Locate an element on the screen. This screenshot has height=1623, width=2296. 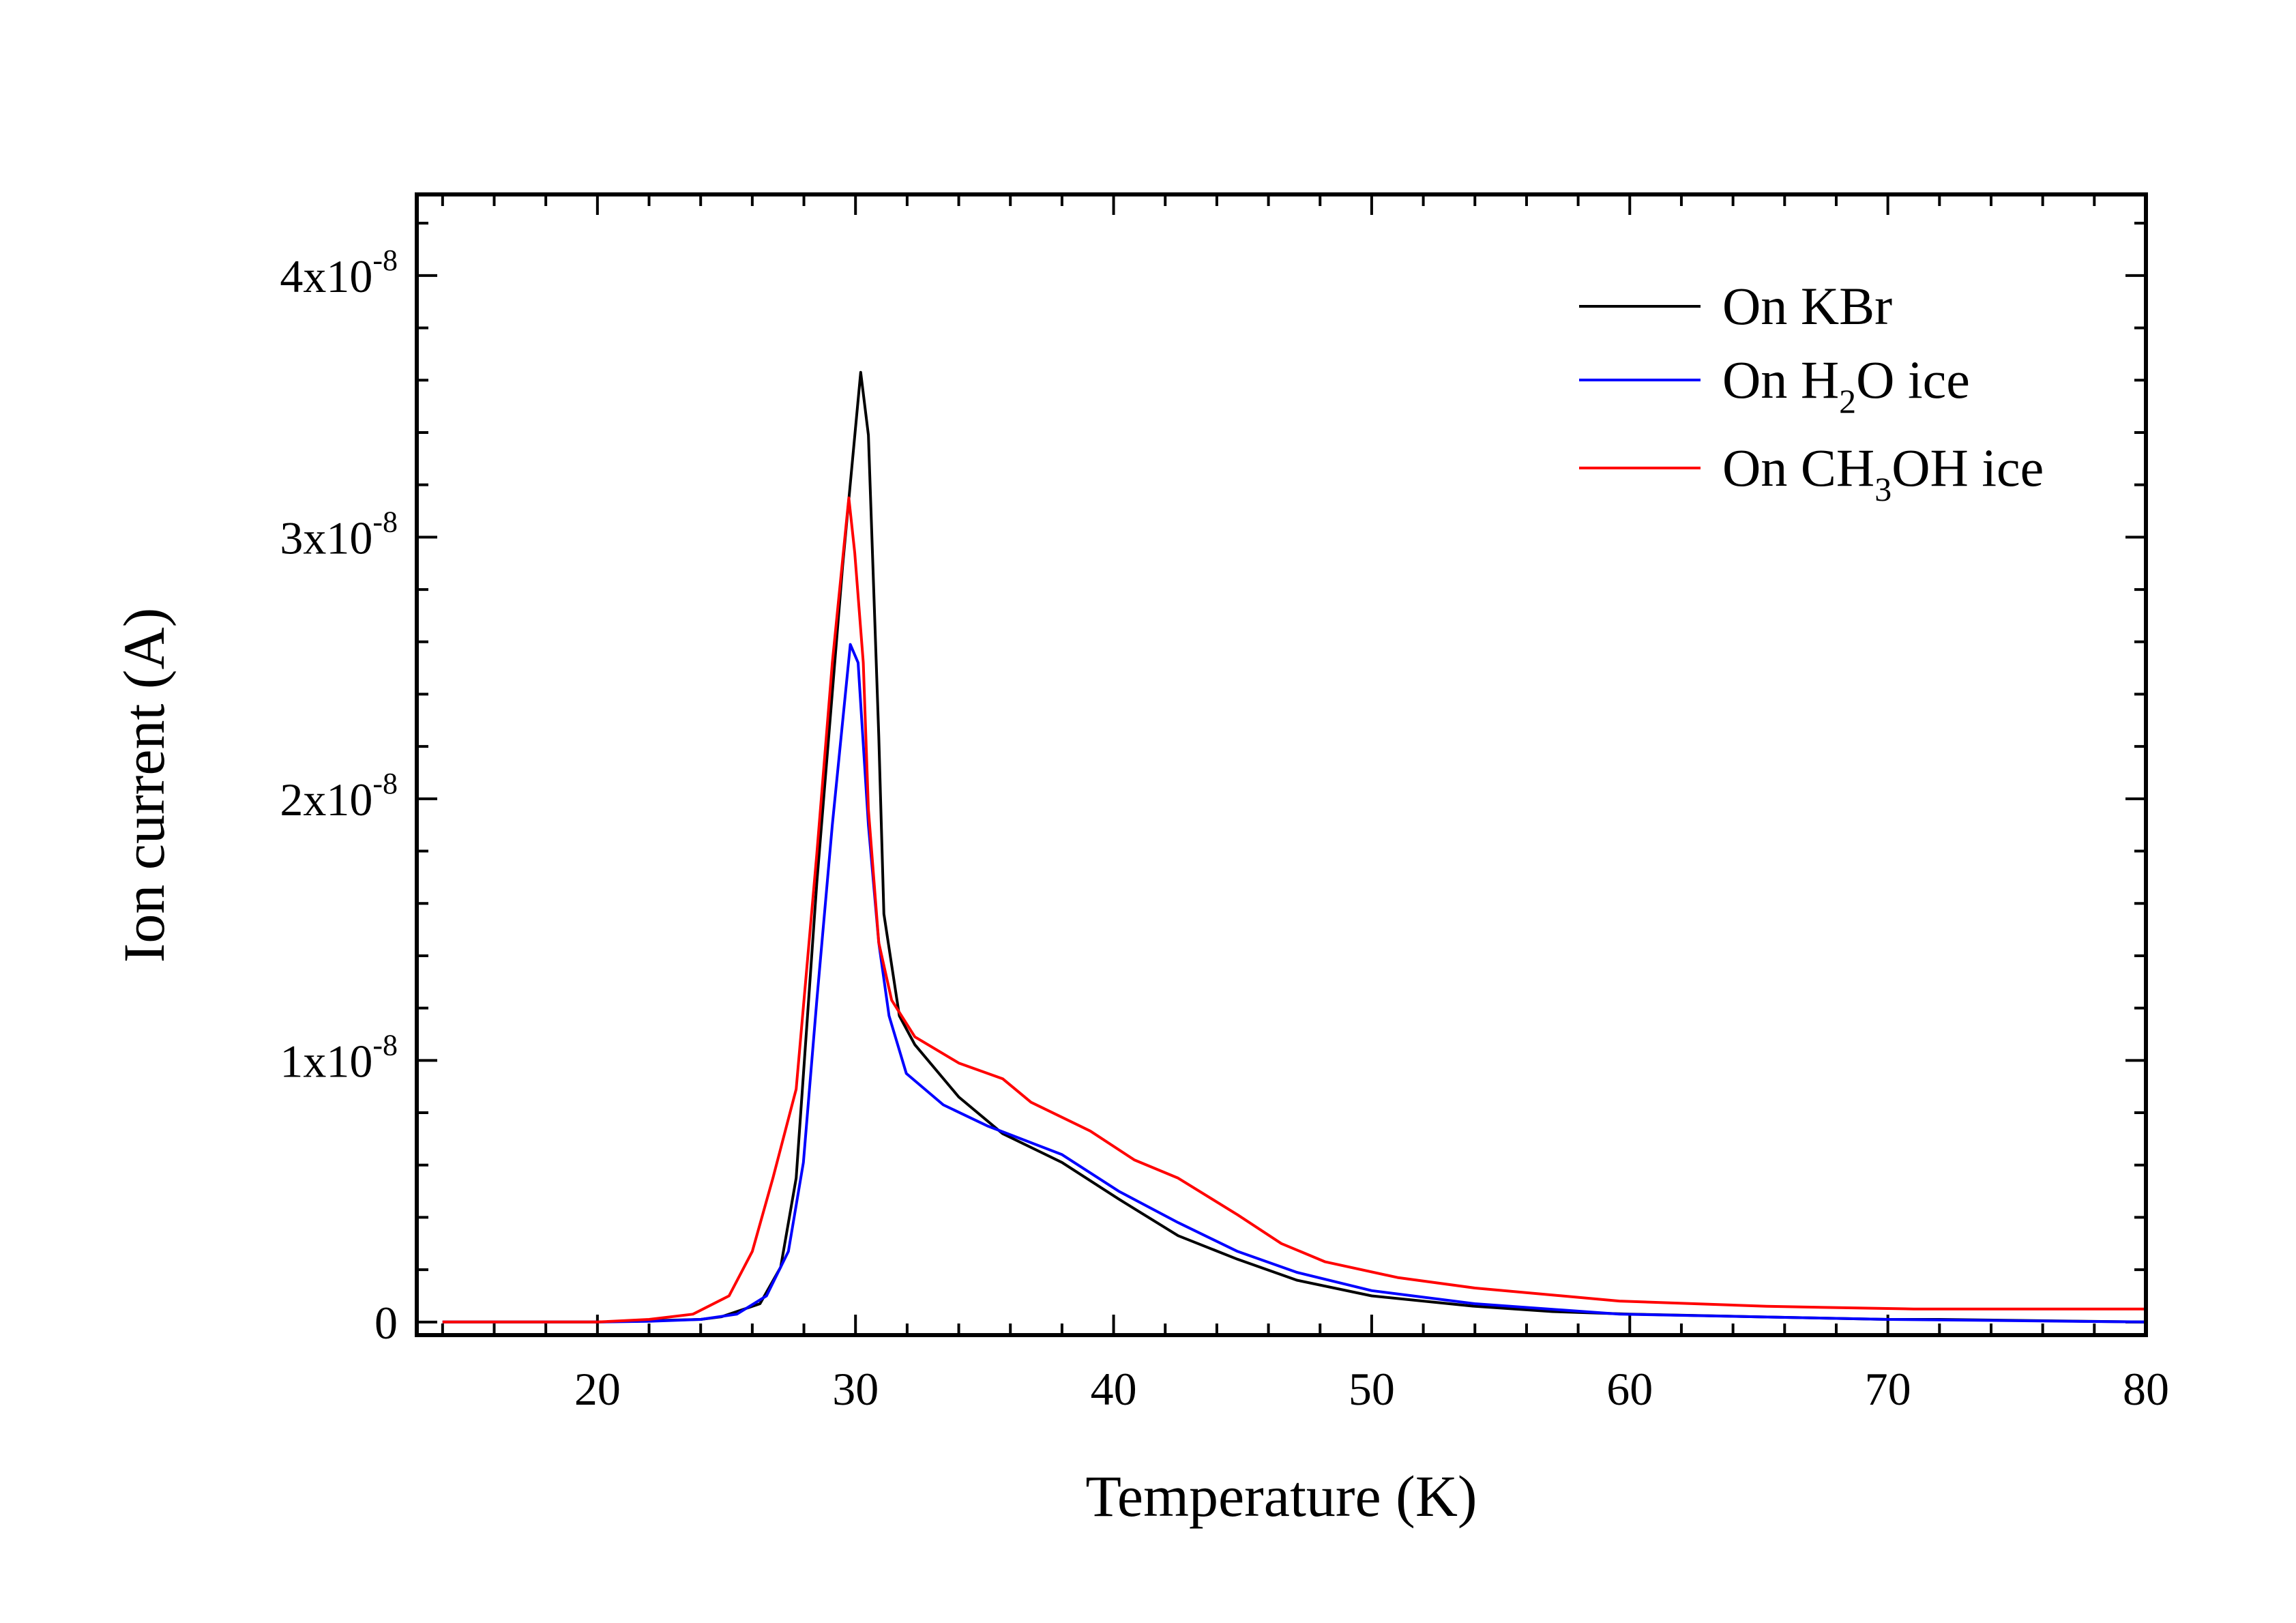
legend: On KBr On H2O ice On CH3OH ice is located at coordinates (1811, 392).